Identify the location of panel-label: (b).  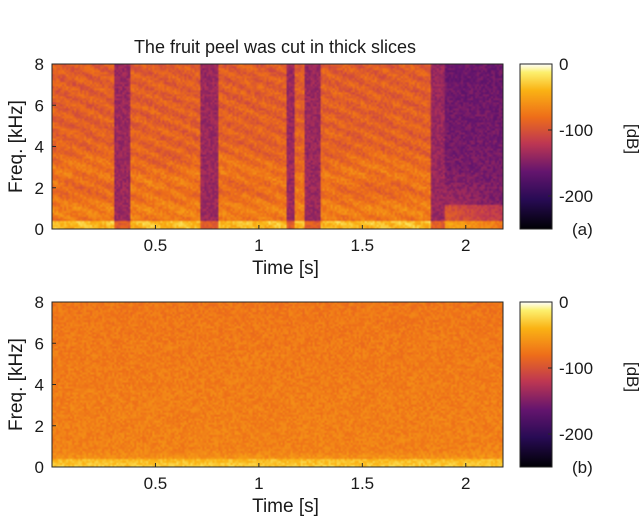
(582, 467).